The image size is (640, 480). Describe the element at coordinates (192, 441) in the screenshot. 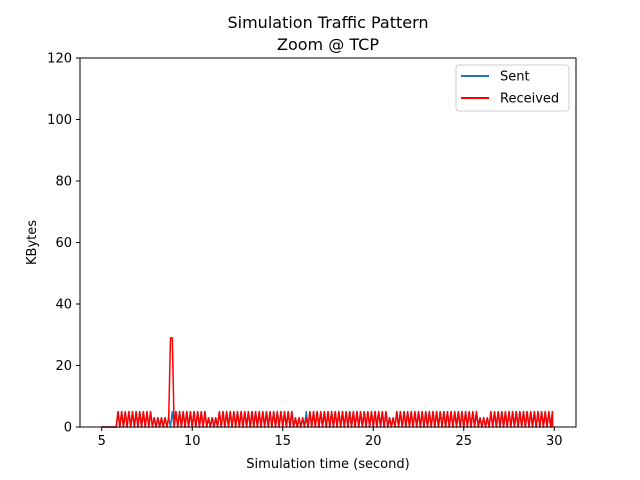

I see `x-tick-label-1: 10` at that location.